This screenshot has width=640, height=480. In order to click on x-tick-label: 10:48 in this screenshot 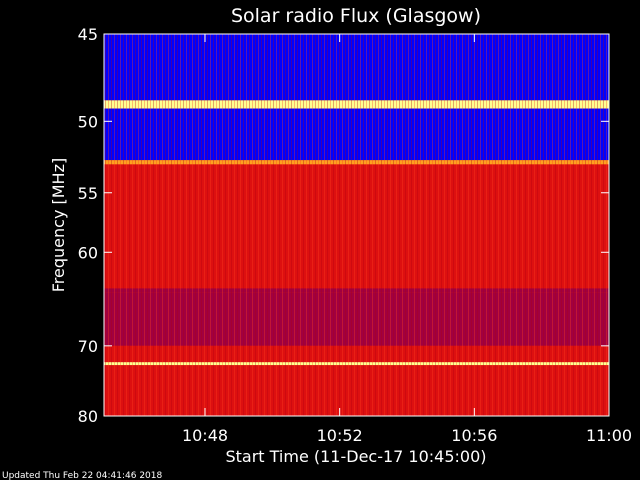, I will do `click(205, 435)`.